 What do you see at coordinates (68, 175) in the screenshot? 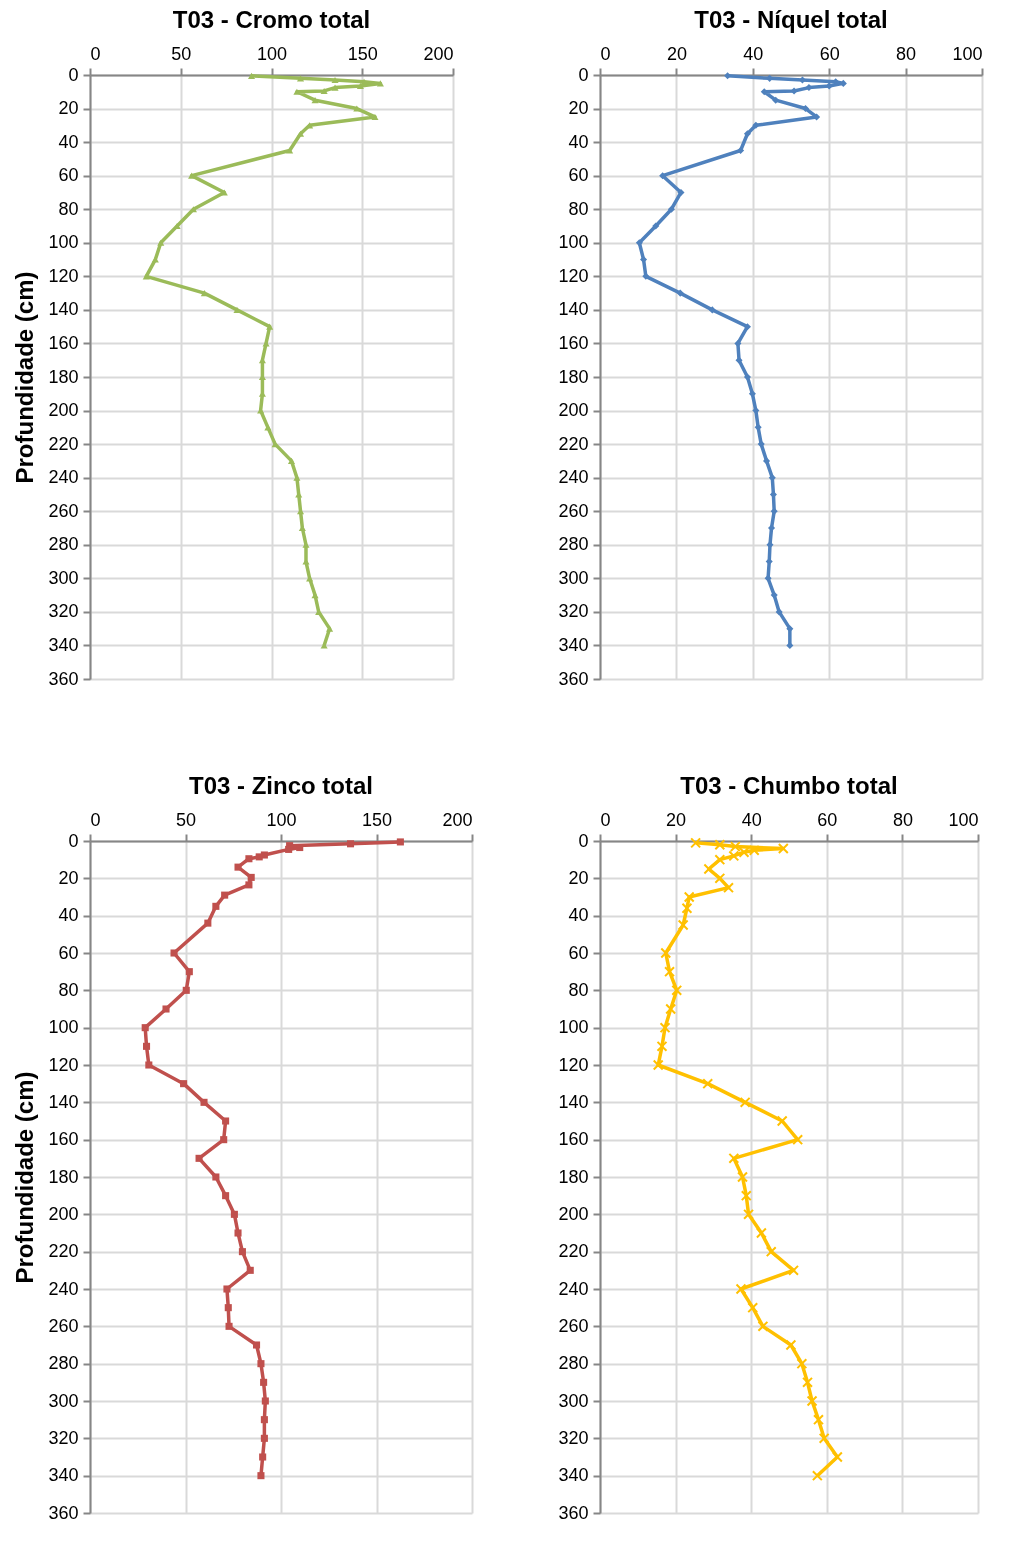
I see `y-tick-label: 60` at bounding box center [68, 175].